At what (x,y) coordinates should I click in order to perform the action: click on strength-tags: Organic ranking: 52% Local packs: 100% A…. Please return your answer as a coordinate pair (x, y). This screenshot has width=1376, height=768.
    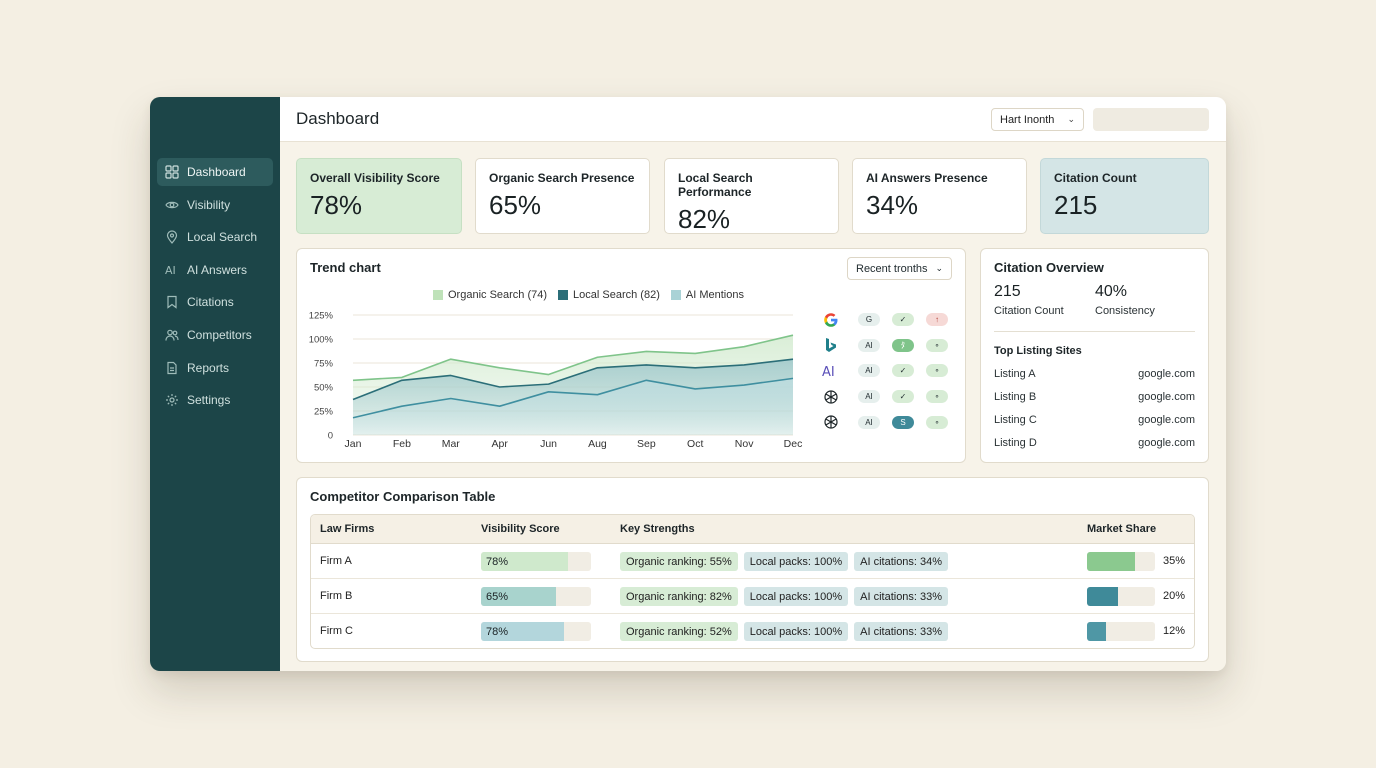
    Looking at the image, I should click on (787, 631).